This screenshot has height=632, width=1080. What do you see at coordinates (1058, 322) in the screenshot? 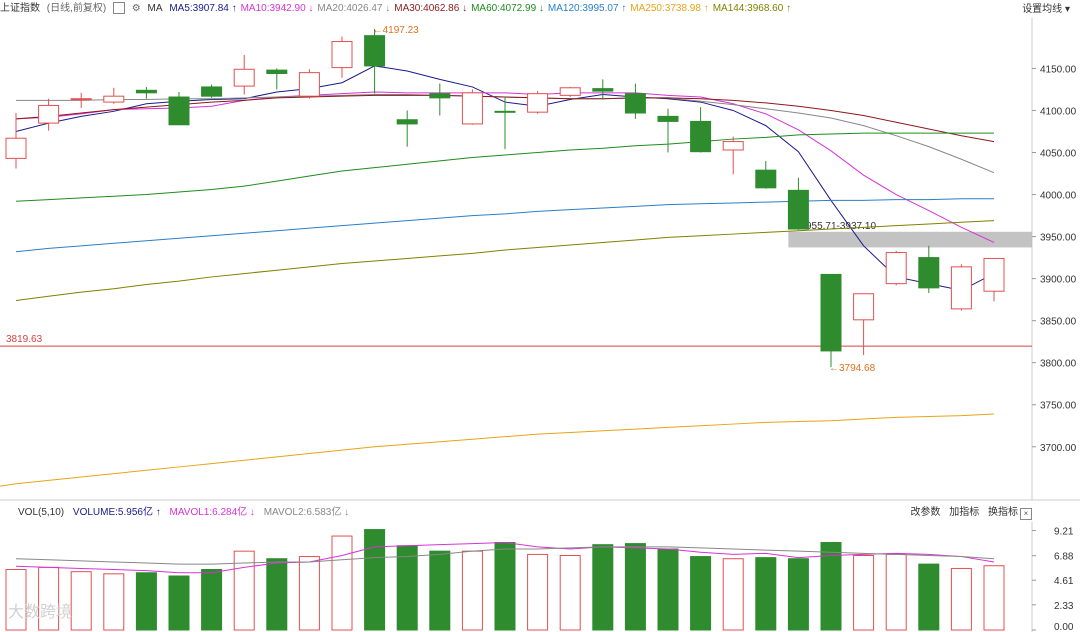
I see `y-tick-label: 3850.00` at bounding box center [1058, 322].